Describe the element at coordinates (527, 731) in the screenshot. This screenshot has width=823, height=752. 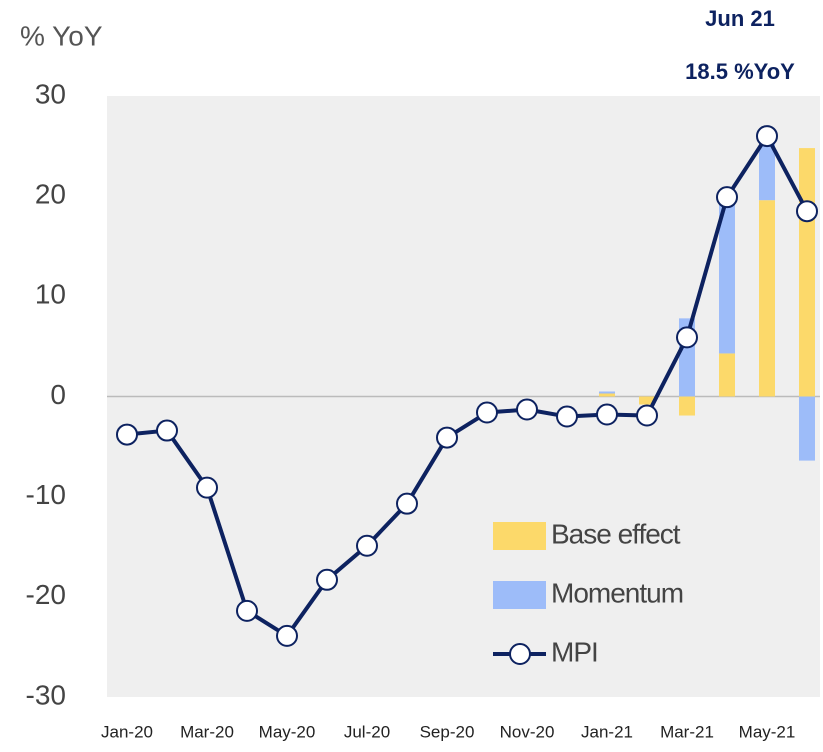
I see `x-tick-label: Nov-20` at that location.